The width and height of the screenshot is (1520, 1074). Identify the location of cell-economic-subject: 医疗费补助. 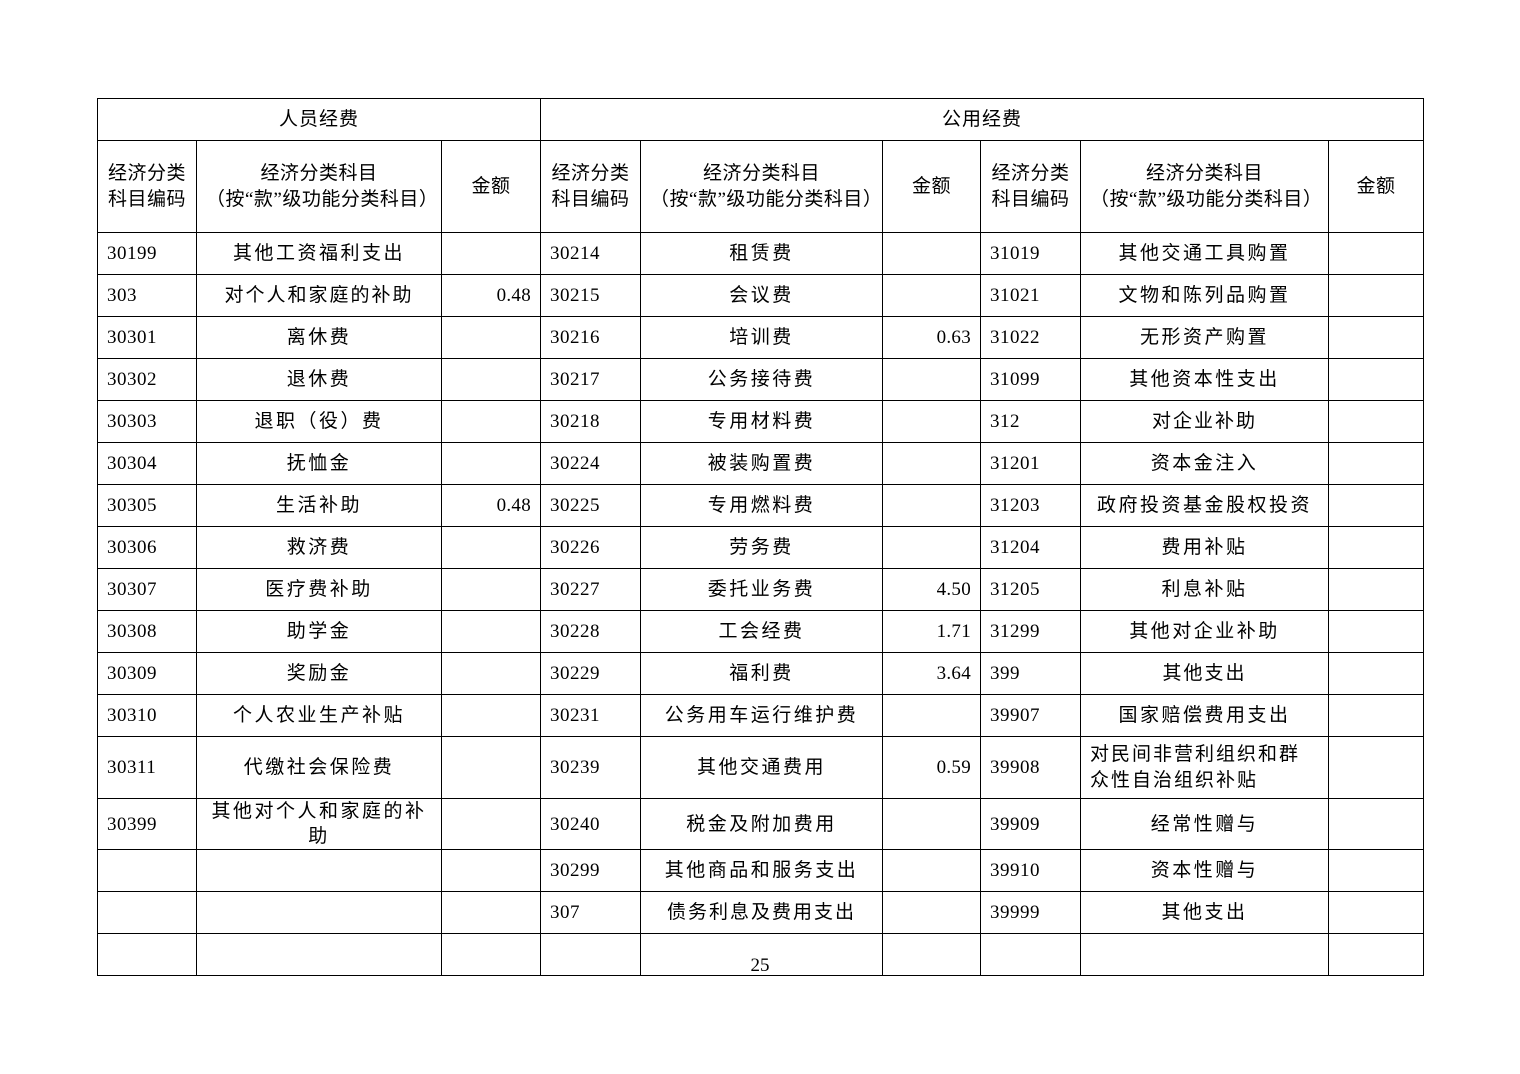
(319, 589).